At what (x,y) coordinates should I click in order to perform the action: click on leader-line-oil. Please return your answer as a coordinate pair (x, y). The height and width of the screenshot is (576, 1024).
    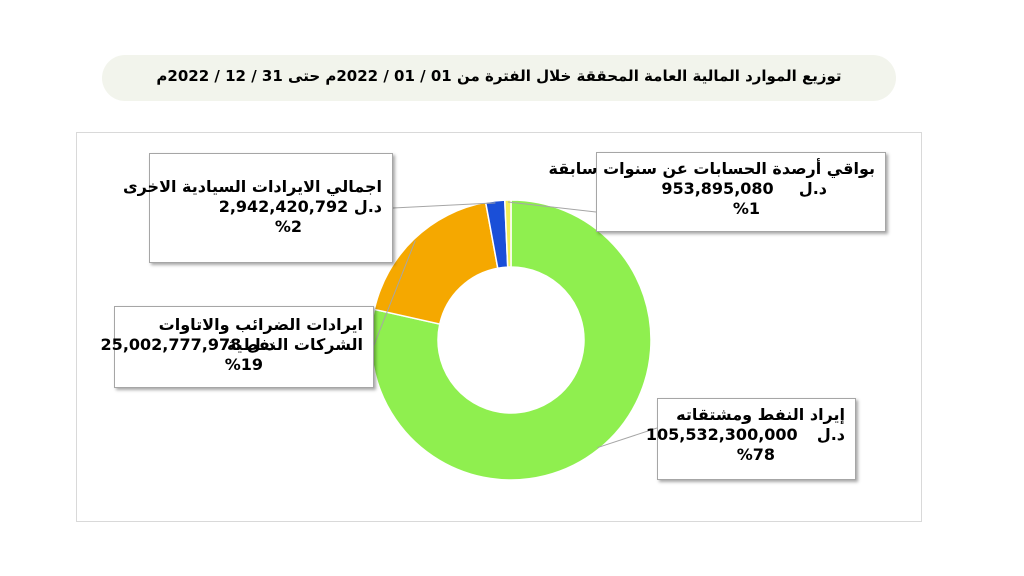
    Looking at the image, I should click on (627, 438).